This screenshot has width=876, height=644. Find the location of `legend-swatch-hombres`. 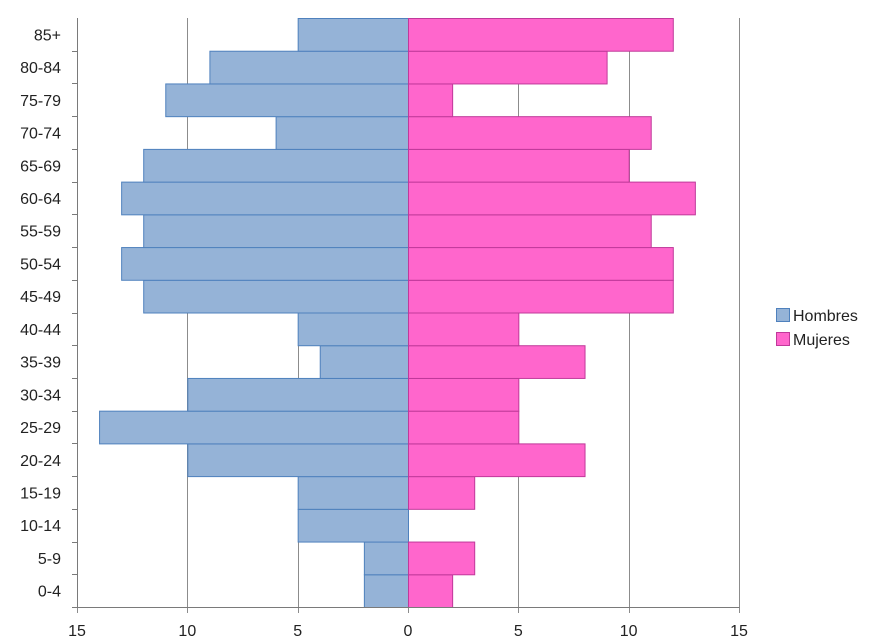

legend-swatch-hombres is located at coordinates (783, 315).